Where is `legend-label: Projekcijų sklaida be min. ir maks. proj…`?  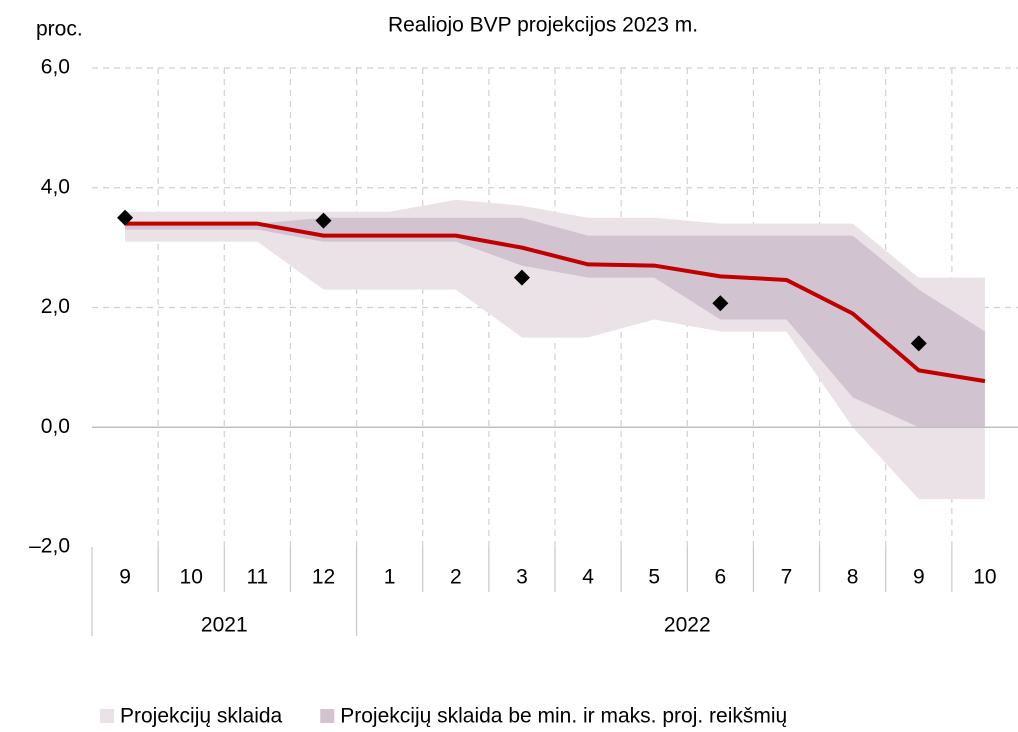 legend-label: Projekcijų sklaida be min. ir maks. proj… is located at coordinates (563, 716).